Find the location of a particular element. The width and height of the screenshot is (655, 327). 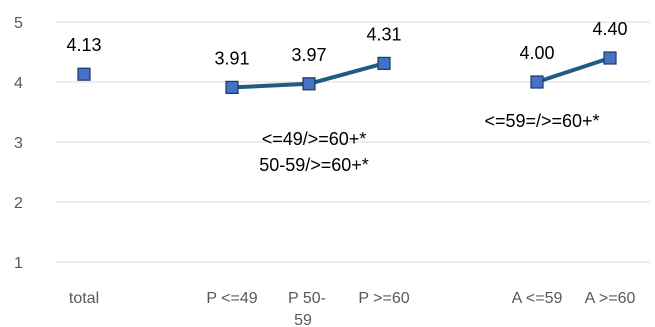

data-label: 4.00 is located at coordinates (536, 53).